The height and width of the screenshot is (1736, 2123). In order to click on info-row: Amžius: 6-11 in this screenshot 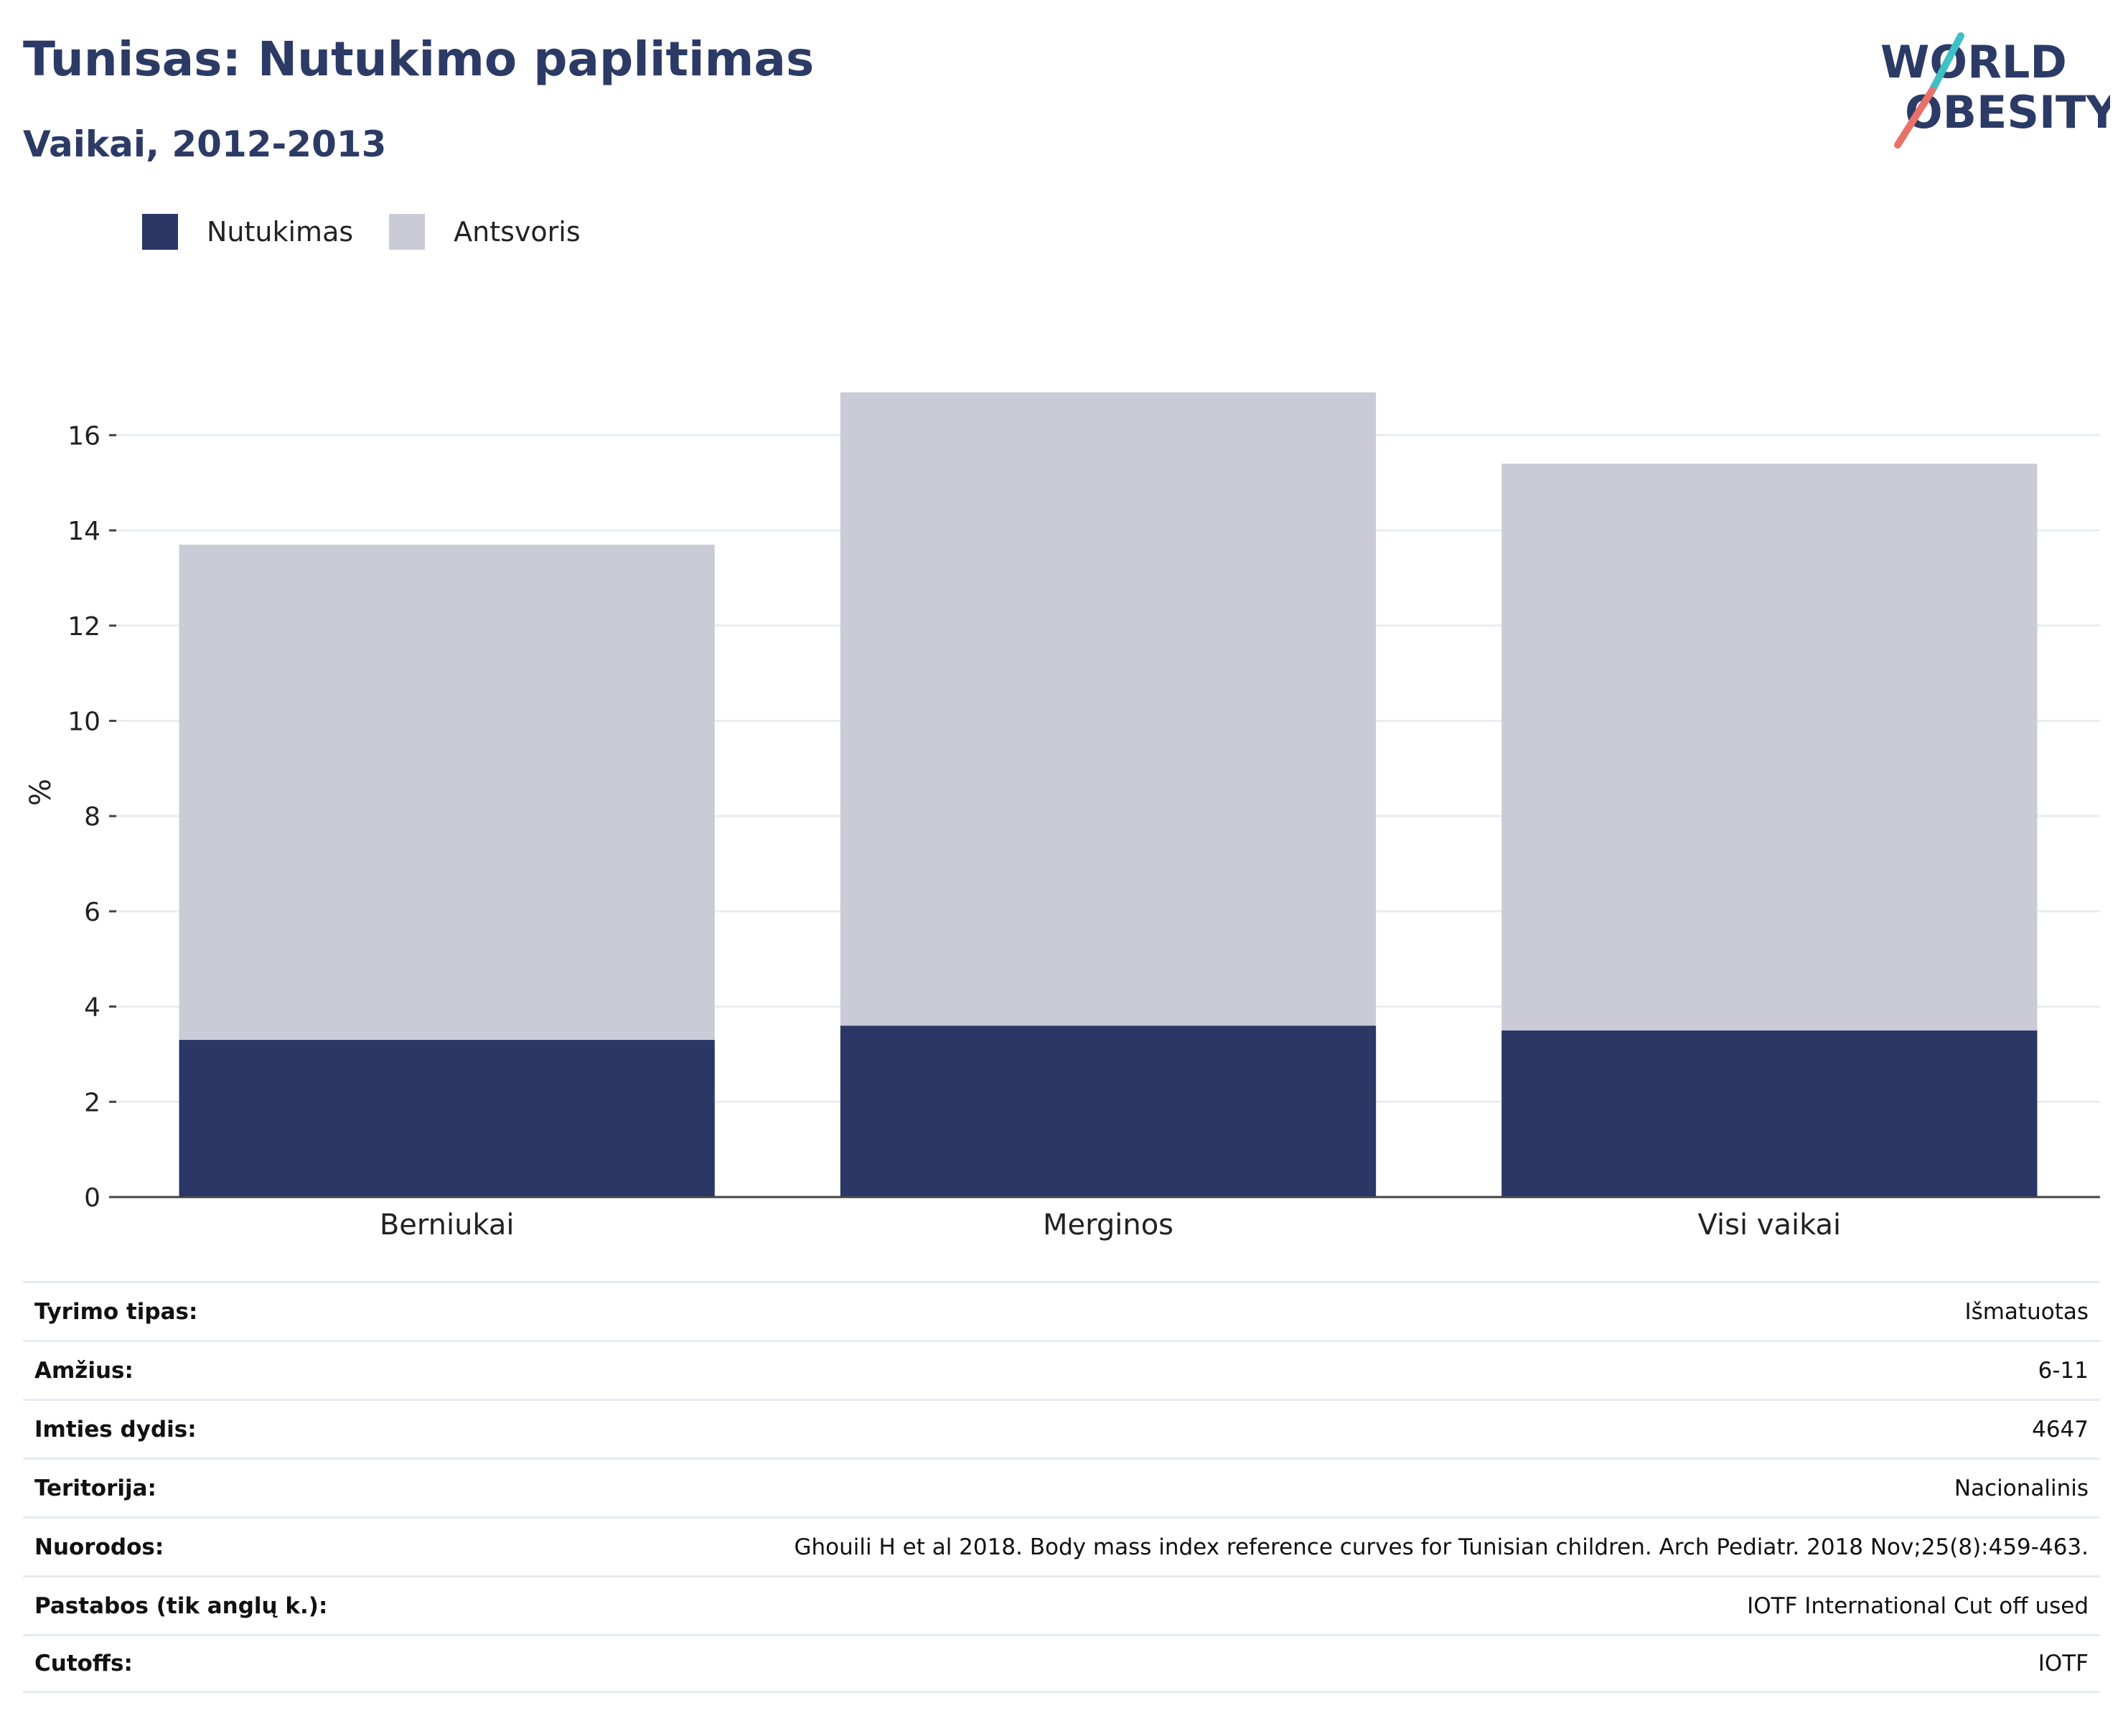, I will do `click(1061, 1369)`.